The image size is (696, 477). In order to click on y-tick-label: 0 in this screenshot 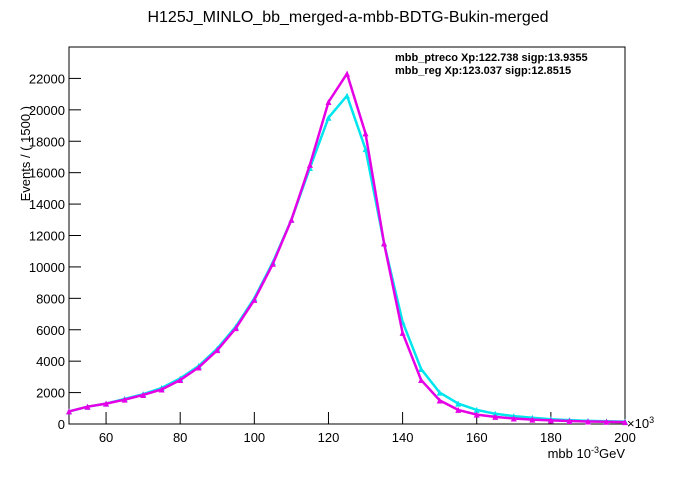, I will do `click(61, 424)`.